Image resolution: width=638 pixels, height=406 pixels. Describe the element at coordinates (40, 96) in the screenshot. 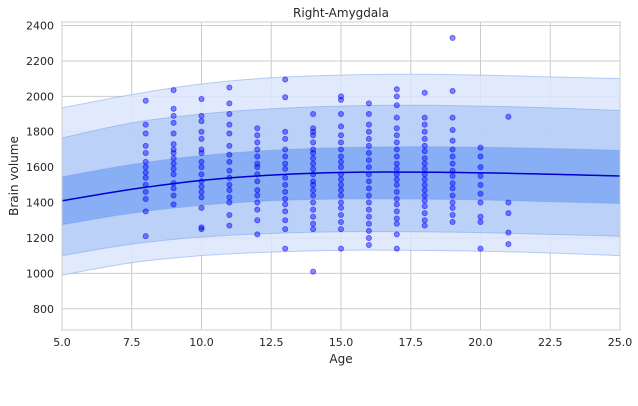

I see `y-tick-label: 2000` at that location.